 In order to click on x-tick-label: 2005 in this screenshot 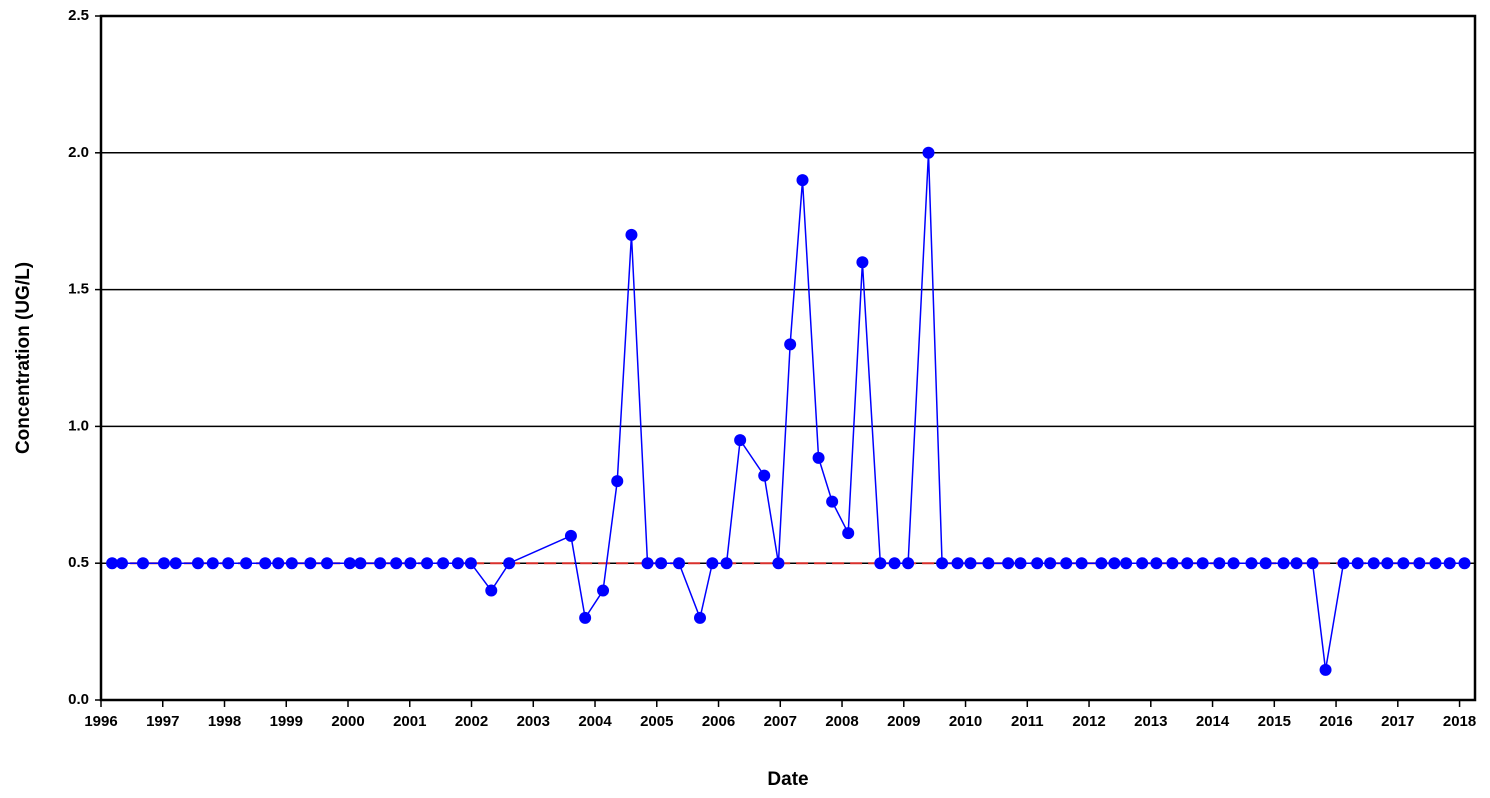, I will do `click(656, 721)`.